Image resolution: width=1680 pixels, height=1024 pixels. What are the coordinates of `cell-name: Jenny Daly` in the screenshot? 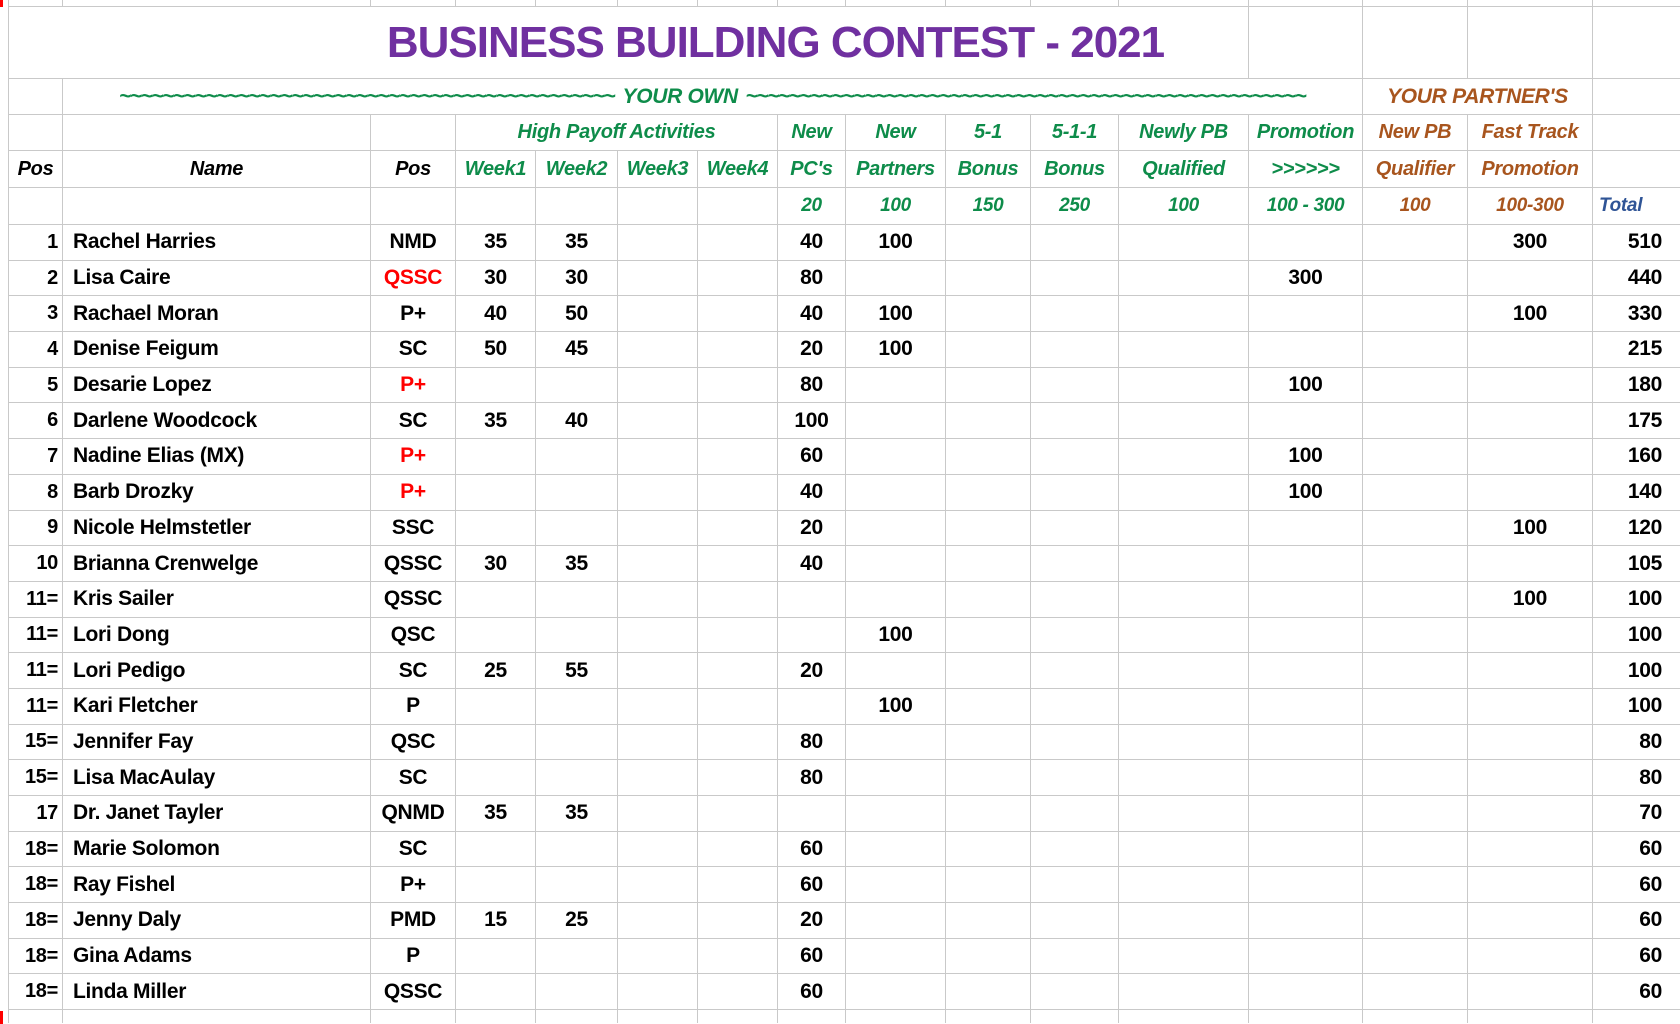 It's located at (217, 920).